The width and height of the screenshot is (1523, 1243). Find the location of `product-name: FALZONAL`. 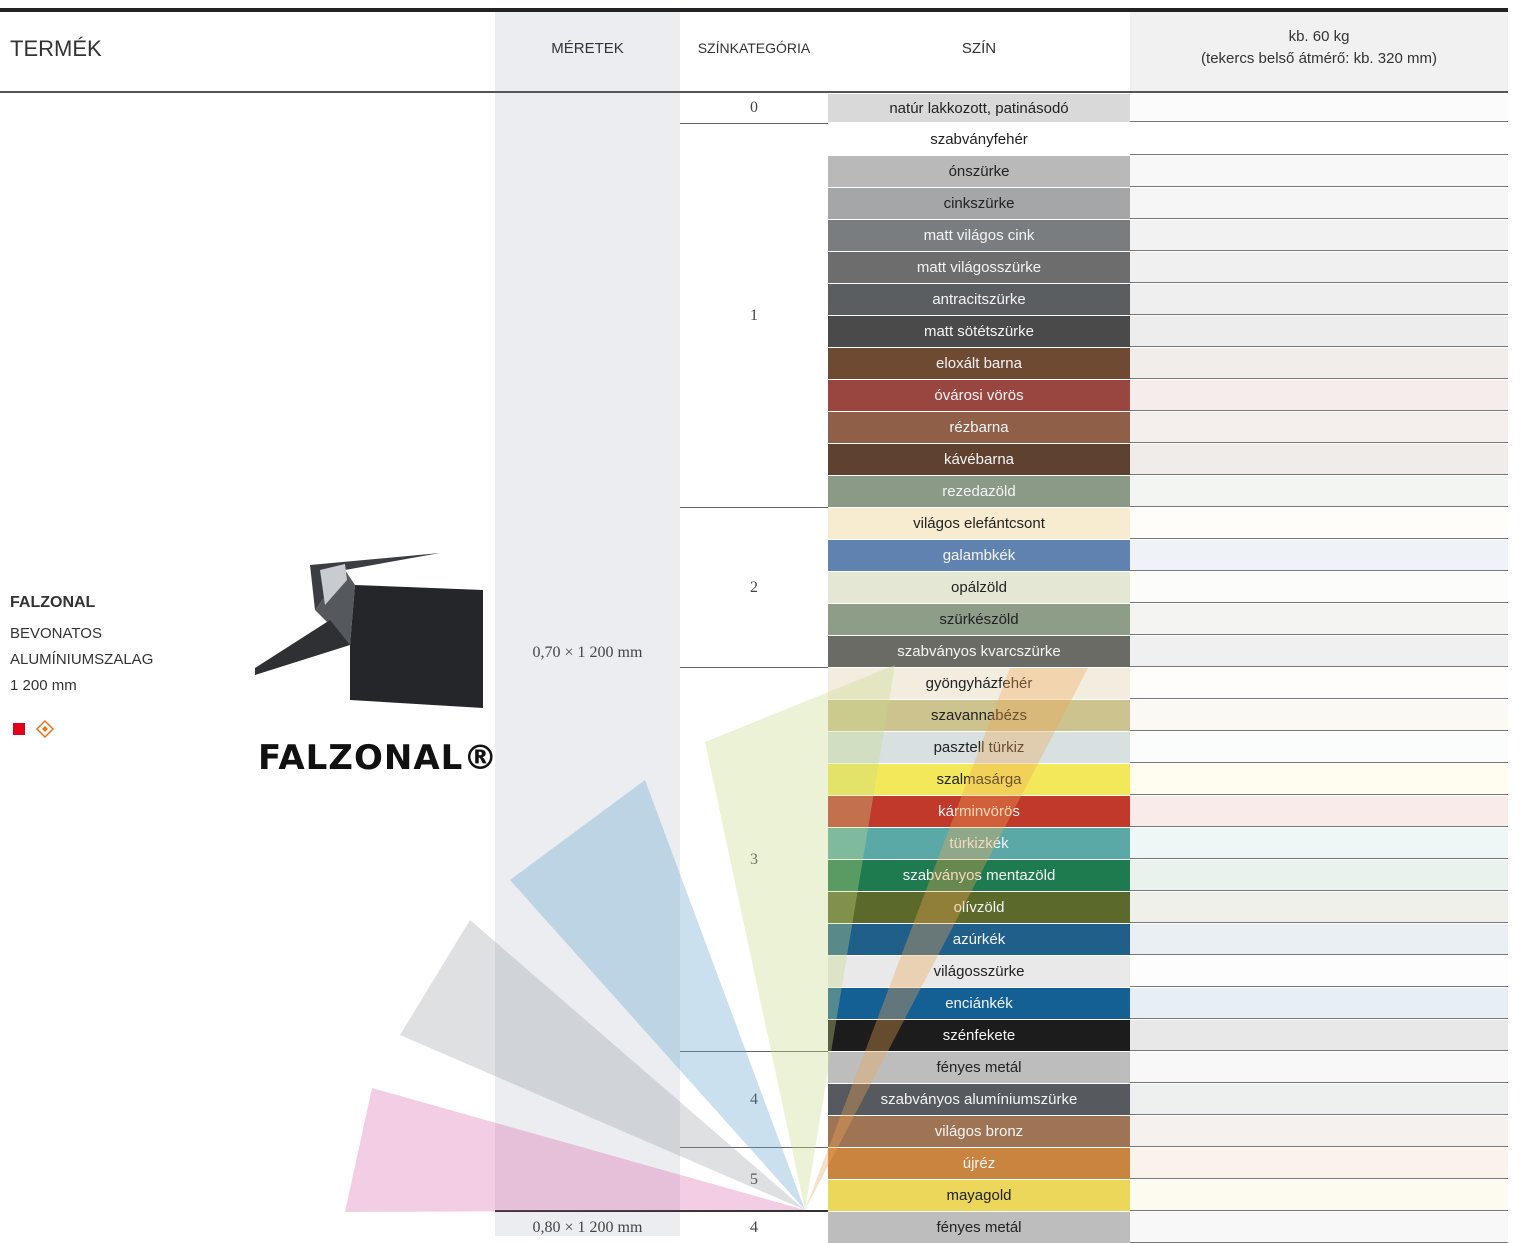

product-name: FALZONAL is located at coordinates (53, 602).